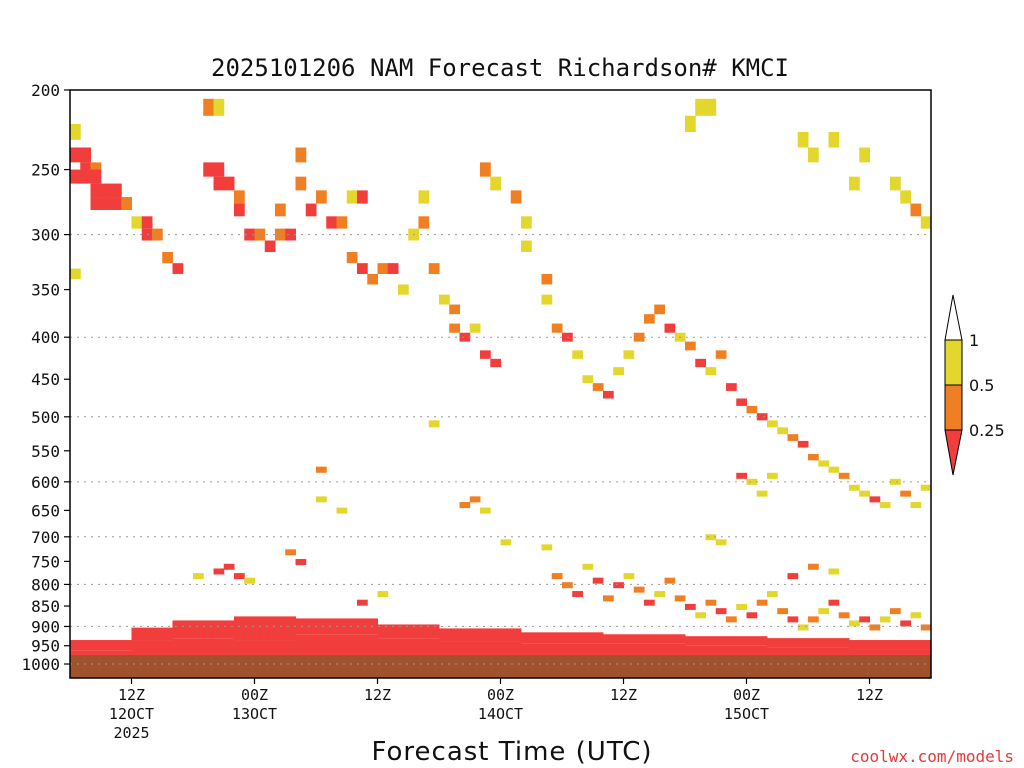  Describe the element at coordinates (45, 584) in the screenshot. I see `y-tick-label: 800` at that location.